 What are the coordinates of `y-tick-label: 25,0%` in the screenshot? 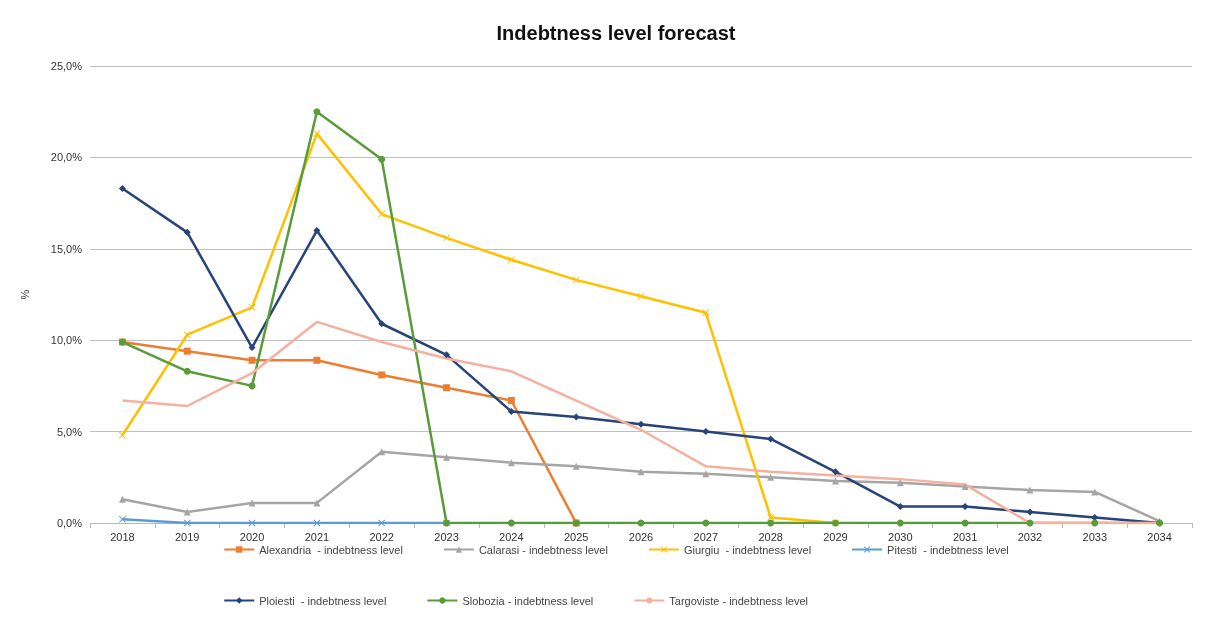 It's located at (66, 66).